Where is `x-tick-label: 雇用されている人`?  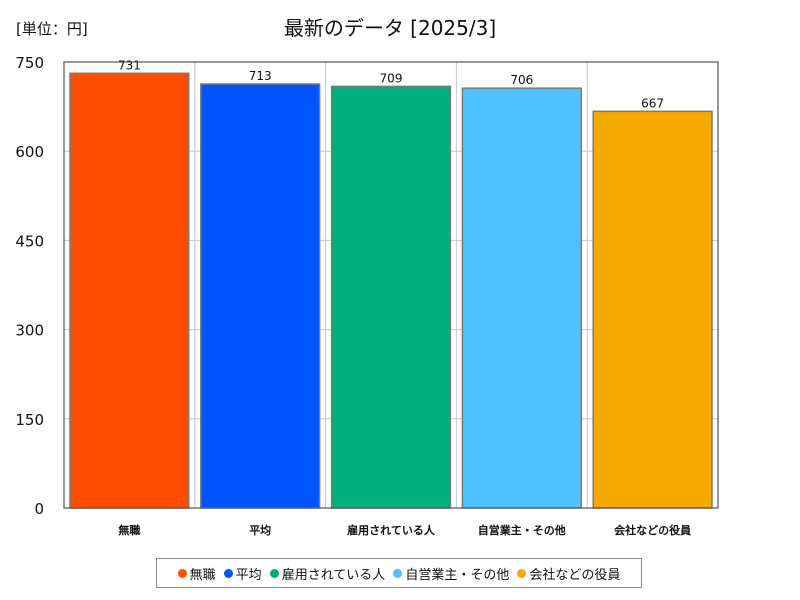 x-tick-label: 雇用されている人 is located at coordinates (391, 530).